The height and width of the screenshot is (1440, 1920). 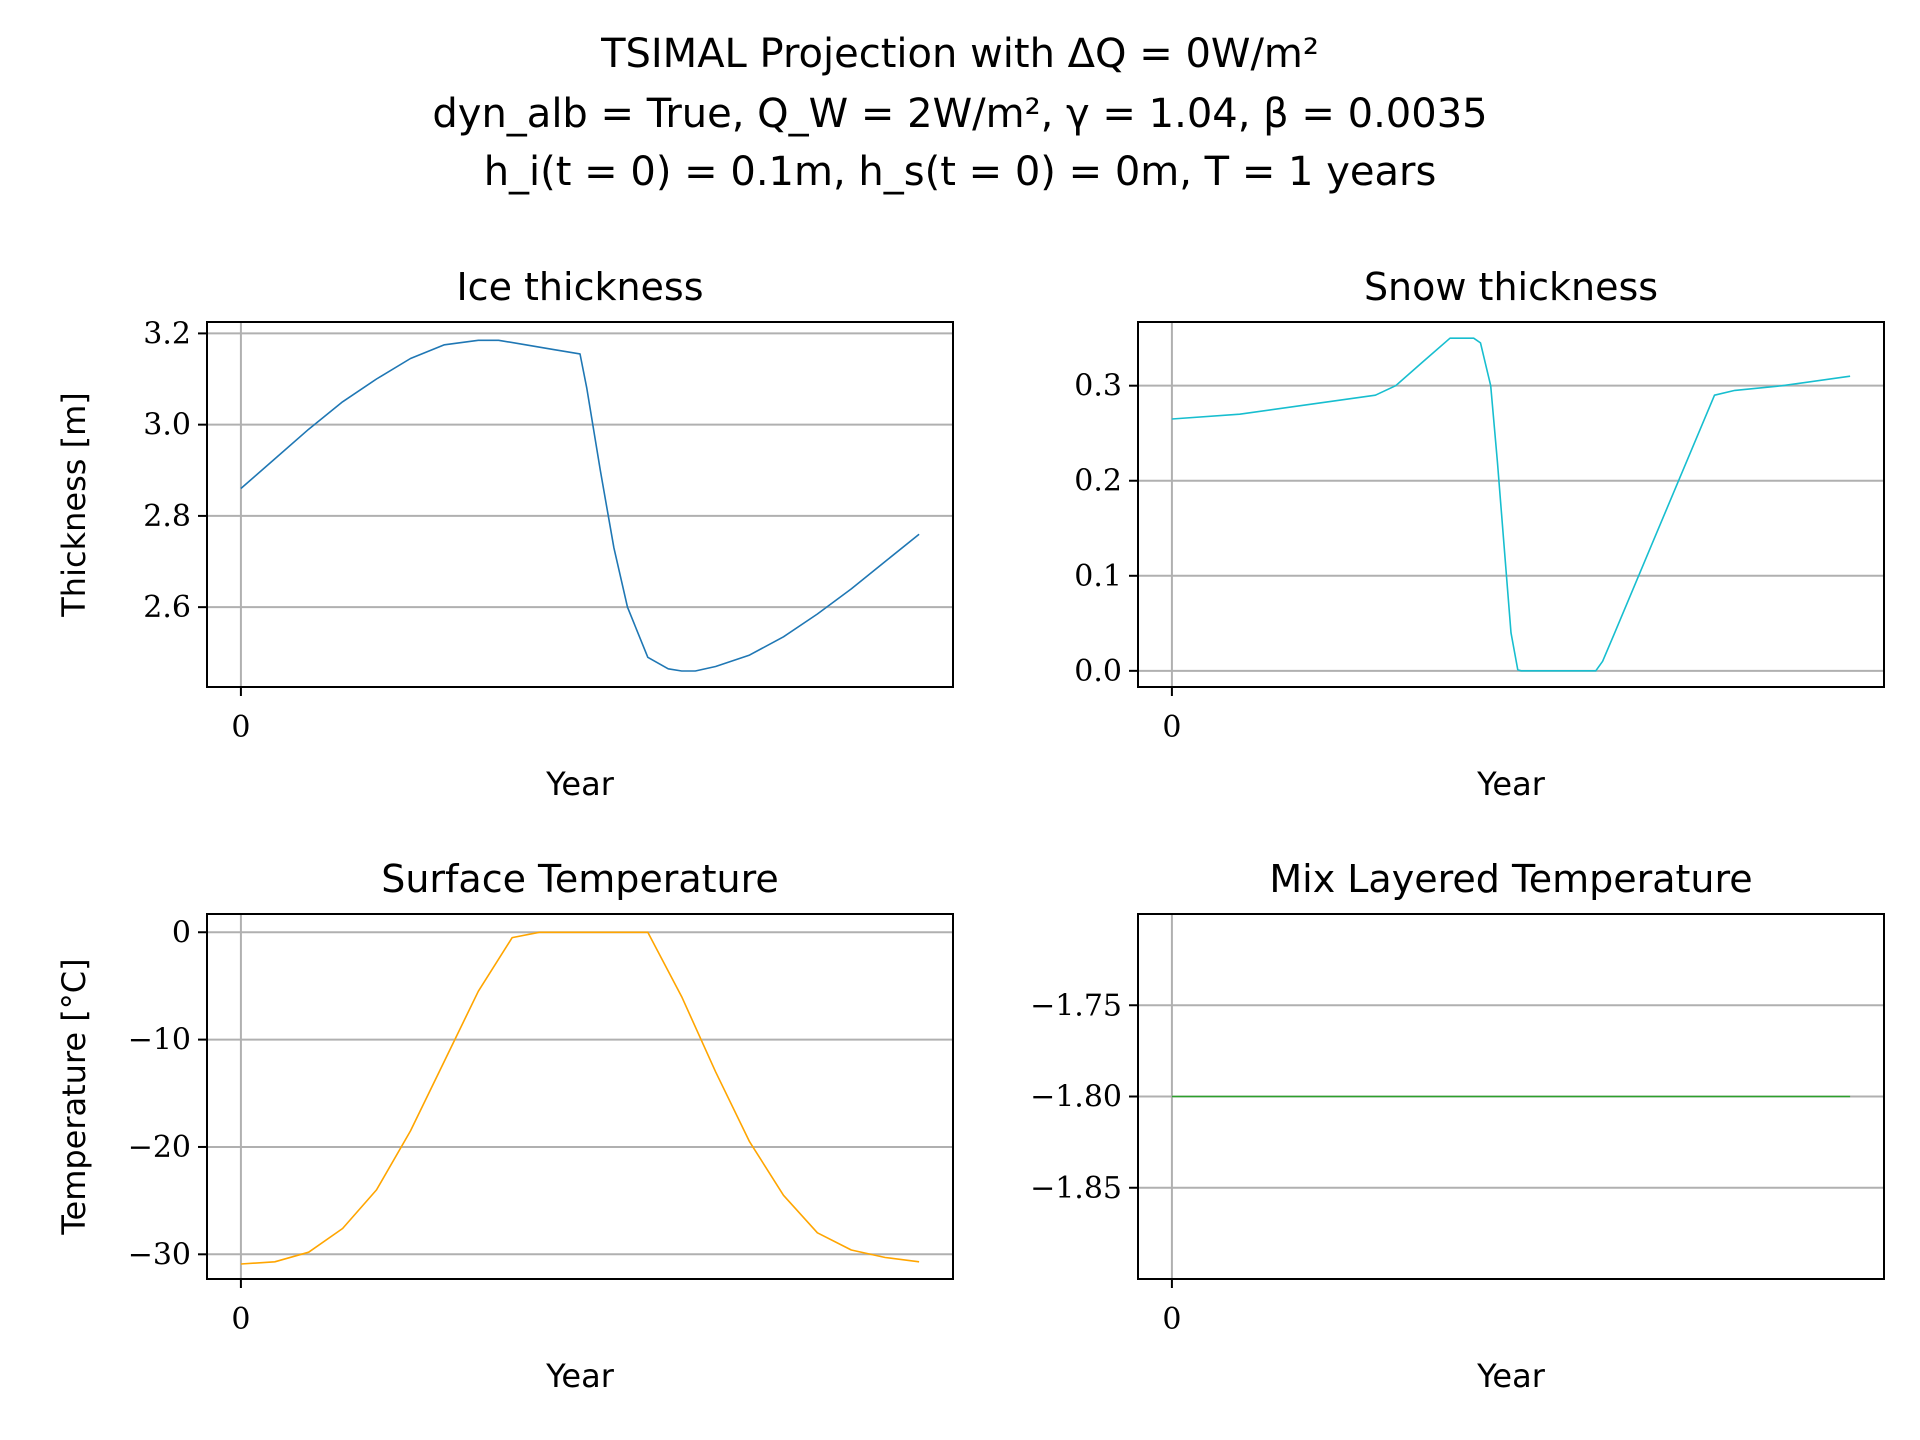 I want to click on subplot-title: Surface Temperature, so click(x=580, y=879).